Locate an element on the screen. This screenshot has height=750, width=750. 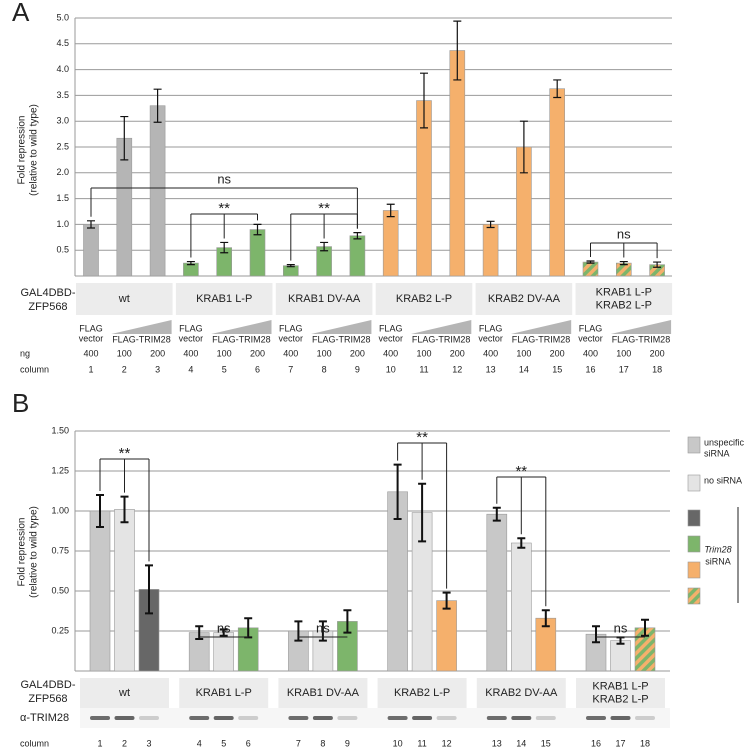
legend-label: unspecific is located at coordinates (724, 442).